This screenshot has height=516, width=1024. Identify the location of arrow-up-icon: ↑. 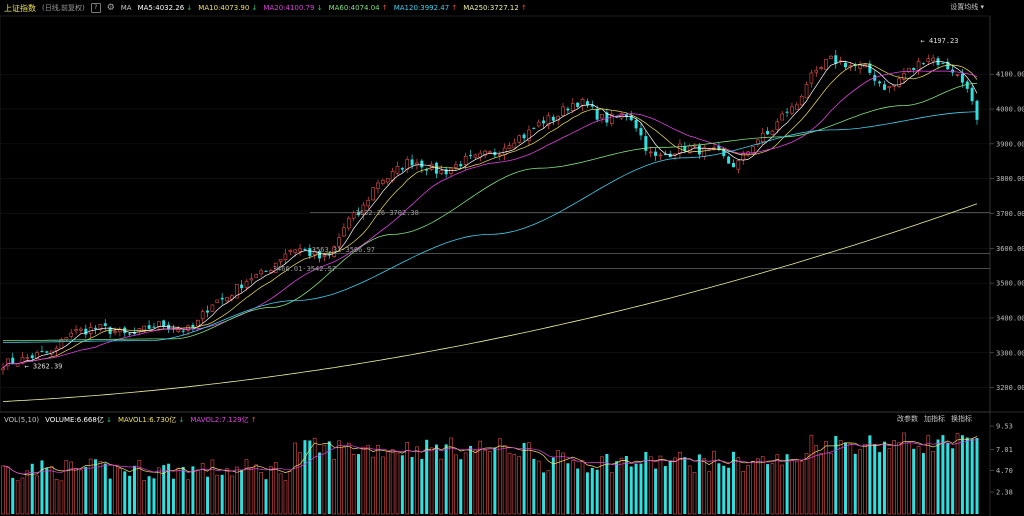
(252, 420).